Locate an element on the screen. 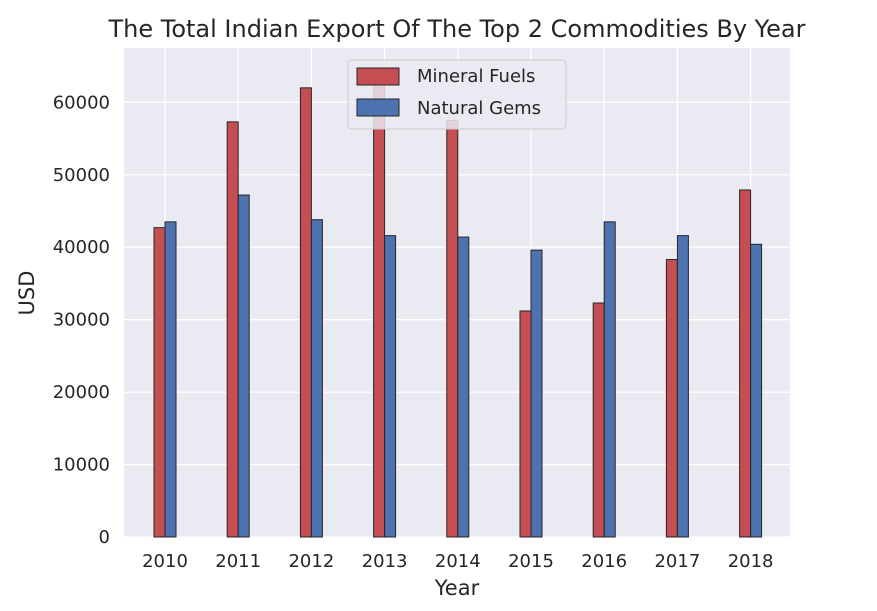 The height and width of the screenshot is (611, 877). x-tick-label: 2017 is located at coordinates (677, 561).